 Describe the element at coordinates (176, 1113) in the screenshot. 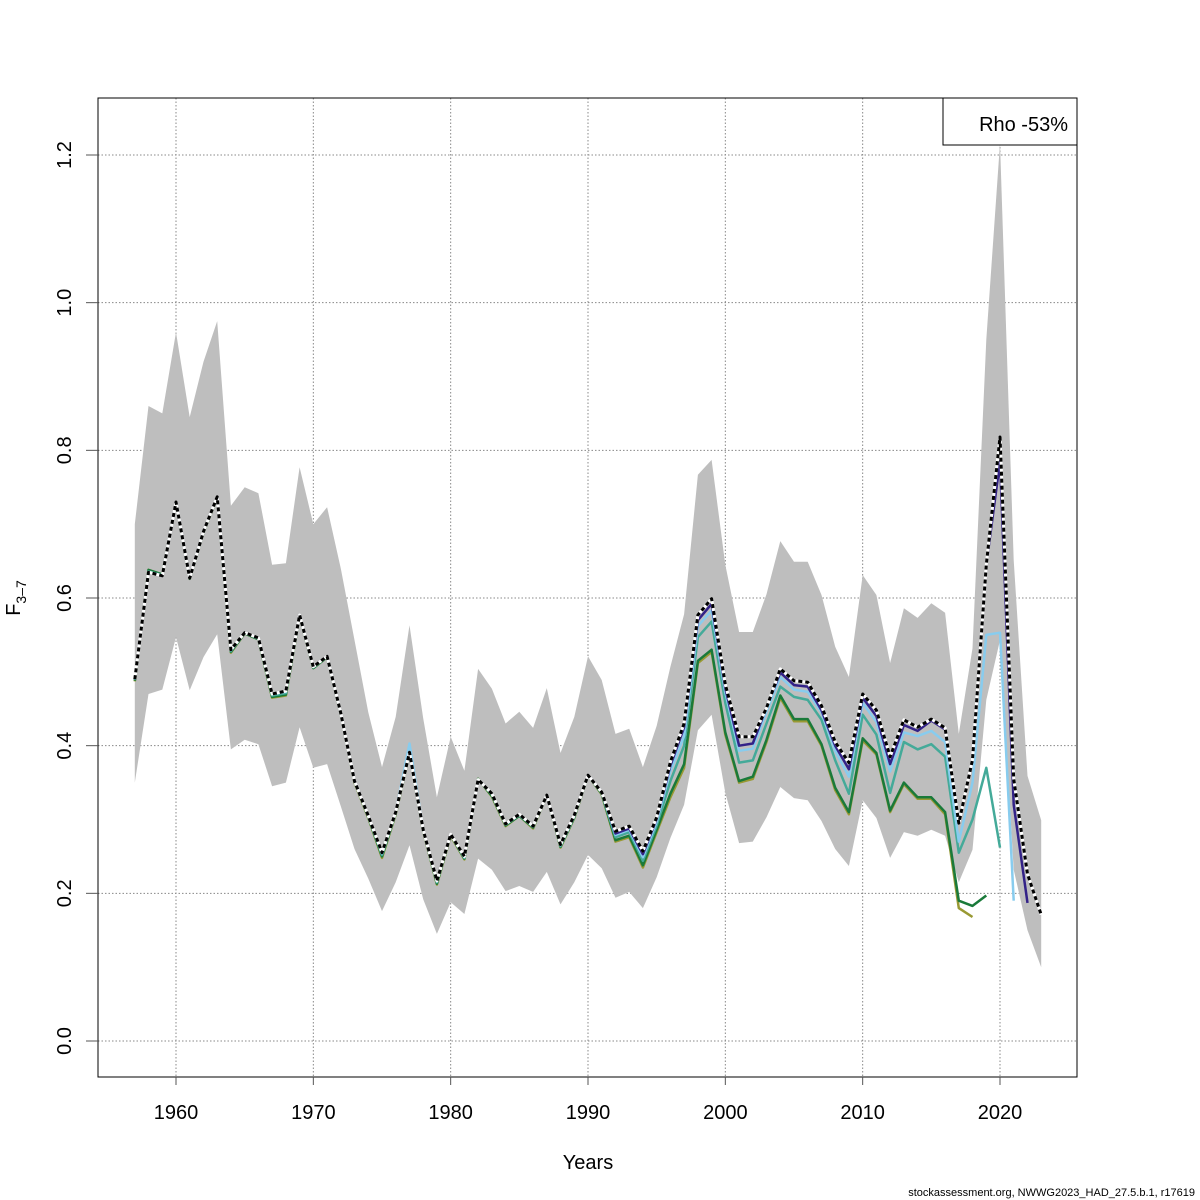

I see `x-tick-label-1960: 1960` at that location.